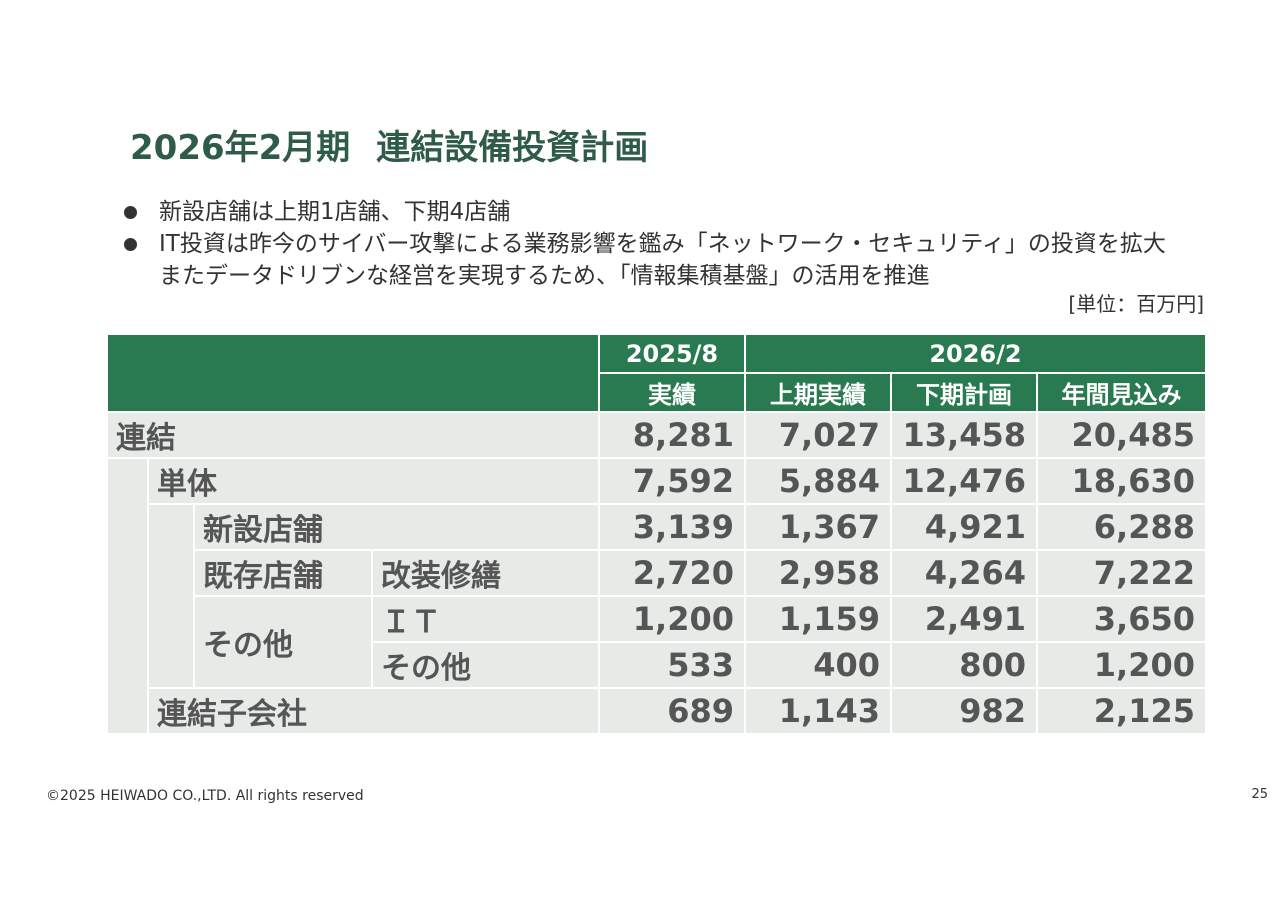 This screenshot has width=1280, height=905. Describe the element at coordinates (373, 481) in the screenshot. I see `row-label: 単体` at that location.